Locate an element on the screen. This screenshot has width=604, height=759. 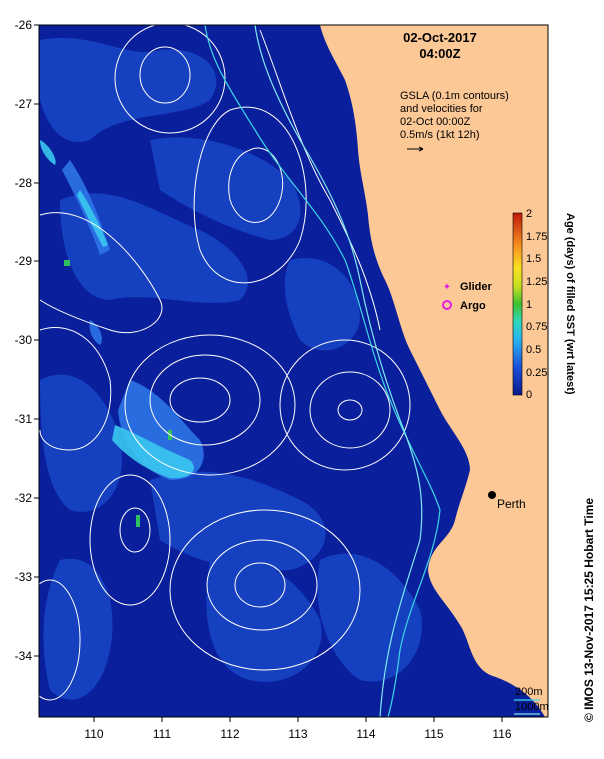
annotation-line: 0.5m/s (1kt 12h) is located at coordinates (439, 135).